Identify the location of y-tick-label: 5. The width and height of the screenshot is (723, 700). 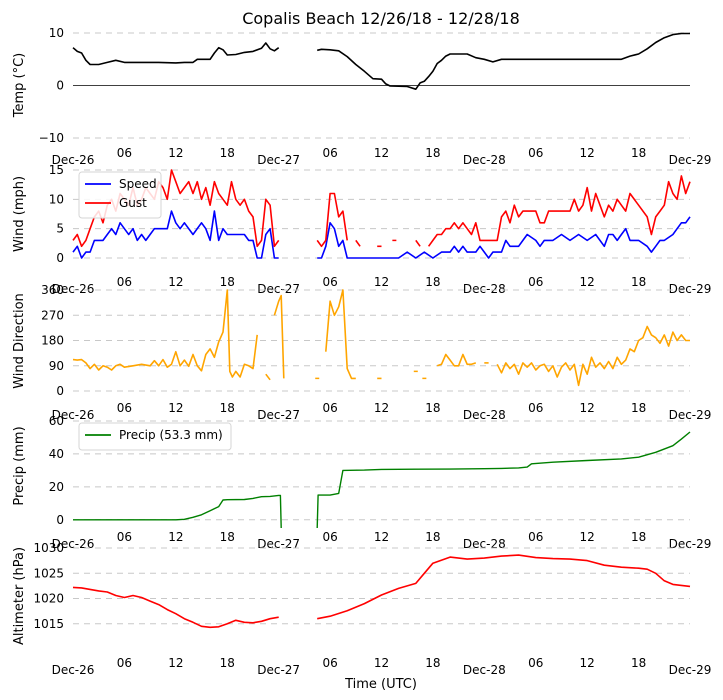
(60, 229).